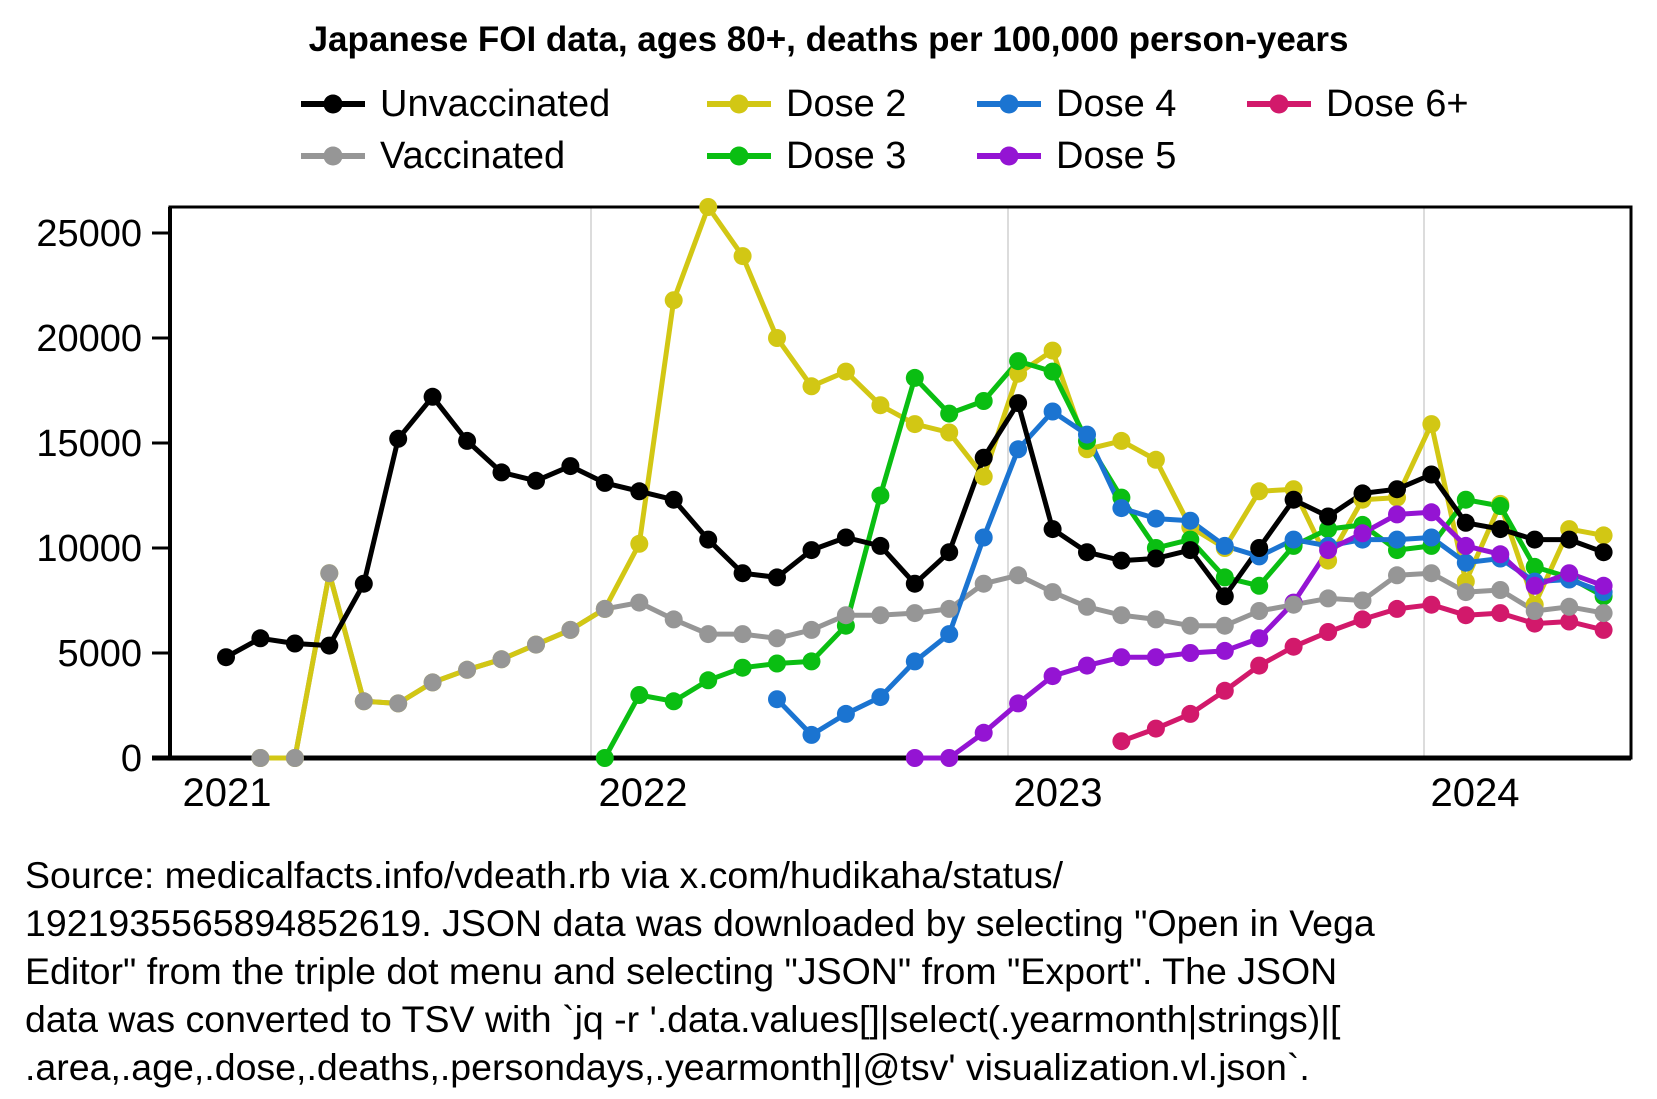 The width and height of the screenshot is (1657, 1099). Describe the element at coordinates (1475, 793) in the screenshot. I see `x-tick-label: 2024` at that location.